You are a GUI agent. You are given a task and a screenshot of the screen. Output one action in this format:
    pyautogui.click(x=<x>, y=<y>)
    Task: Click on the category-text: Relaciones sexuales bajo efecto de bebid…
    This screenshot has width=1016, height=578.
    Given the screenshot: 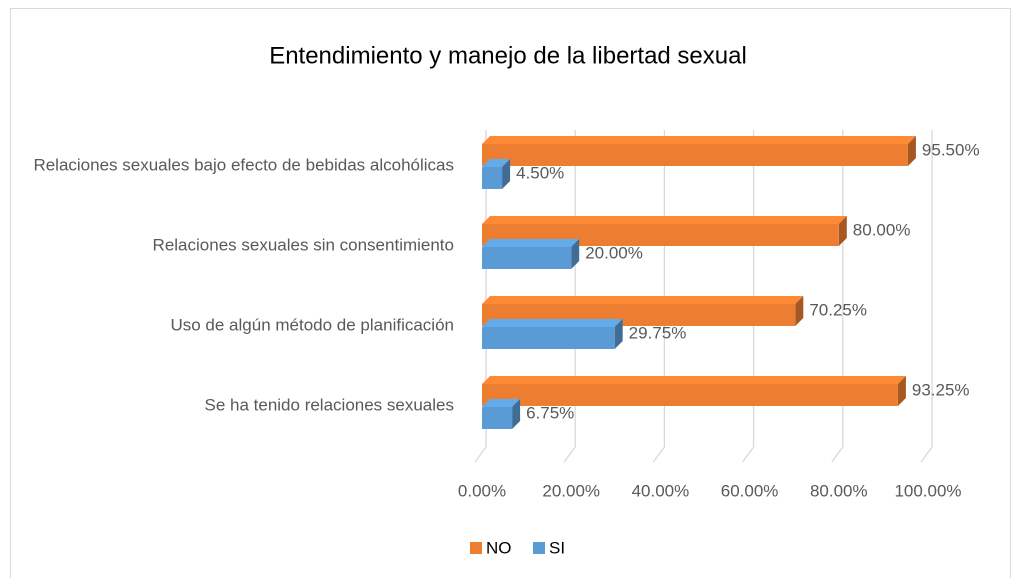 What is the action you would take?
    pyautogui.click(x=243, y=165)
    